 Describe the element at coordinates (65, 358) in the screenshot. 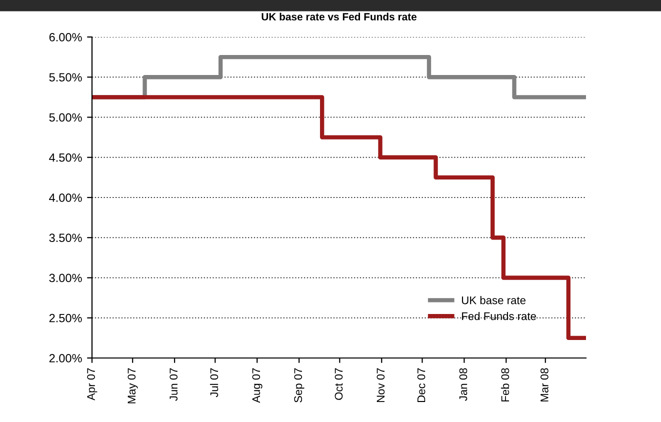

I see `y-tick-label: 2.00%` at that location.